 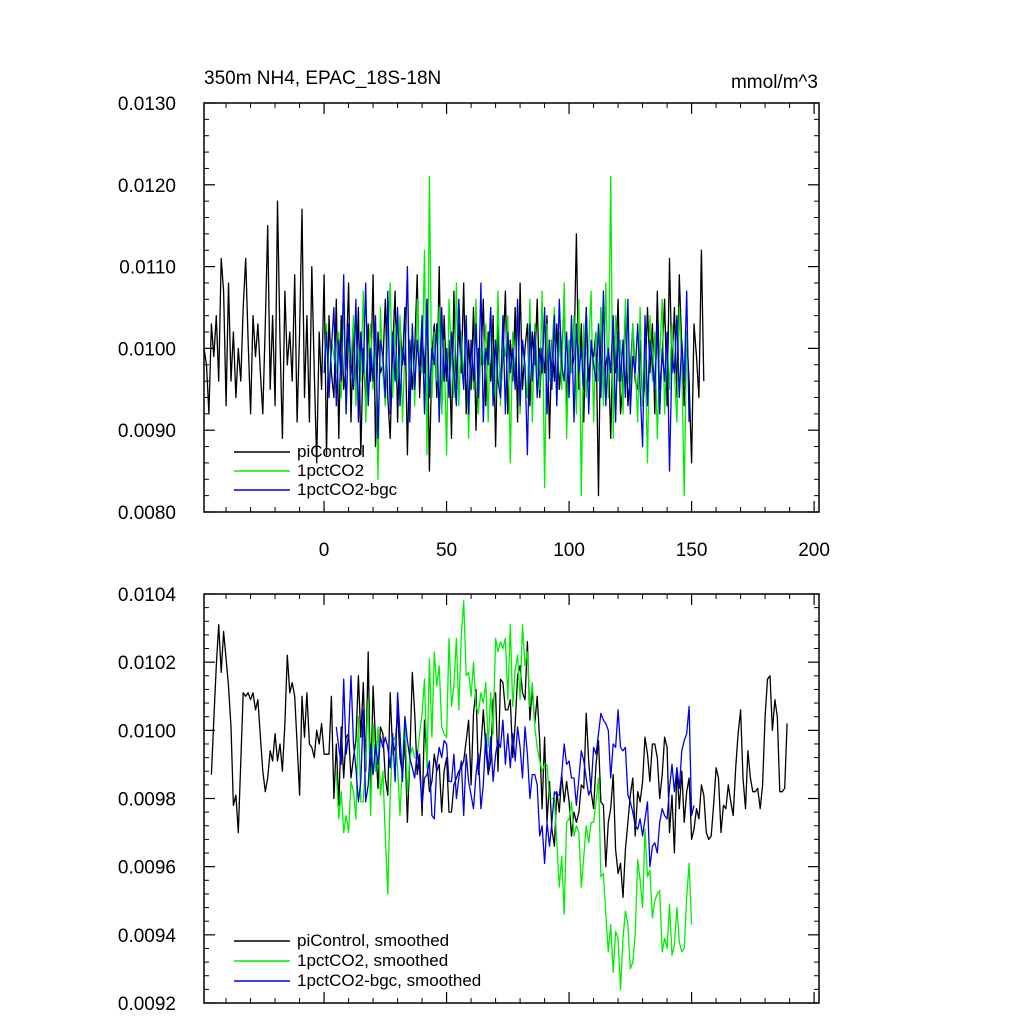 What do you see at coordinates (147, 431) in the screenshot?
I see `top-y-tick-label: 0.0090` at bounding box center [147, 431].